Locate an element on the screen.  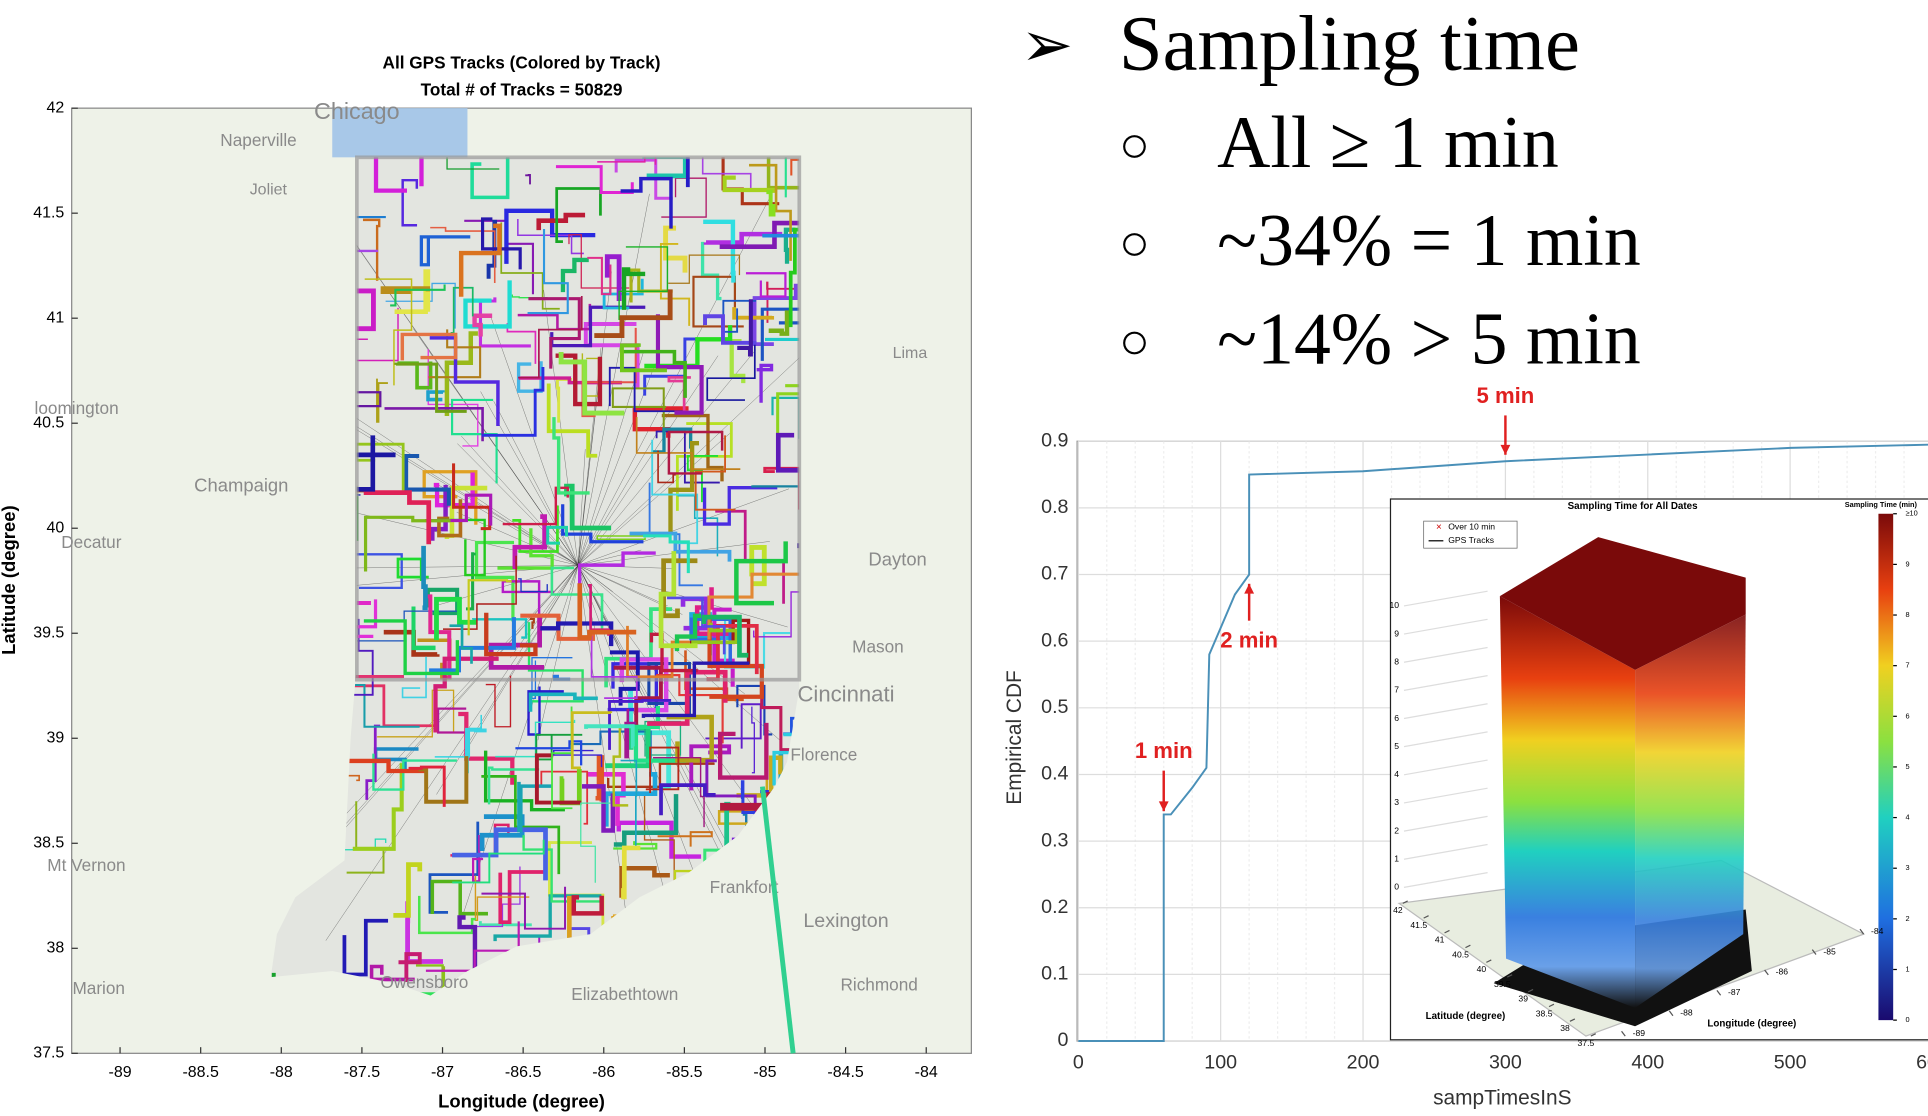
place-label: Cincinnati is located at coordinates (845, 694).